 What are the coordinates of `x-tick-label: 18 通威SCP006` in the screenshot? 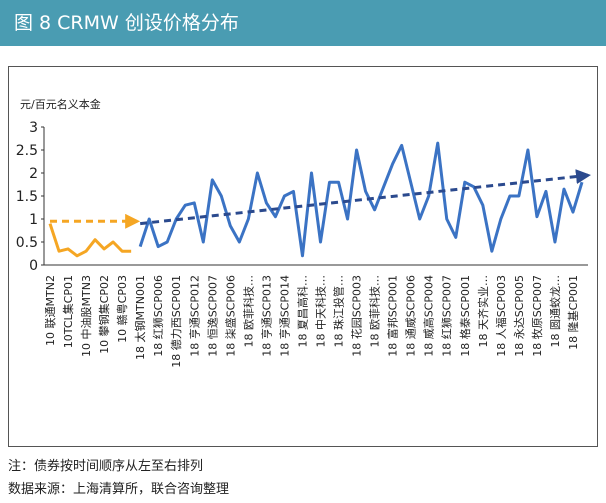 It's located at (411, 316).